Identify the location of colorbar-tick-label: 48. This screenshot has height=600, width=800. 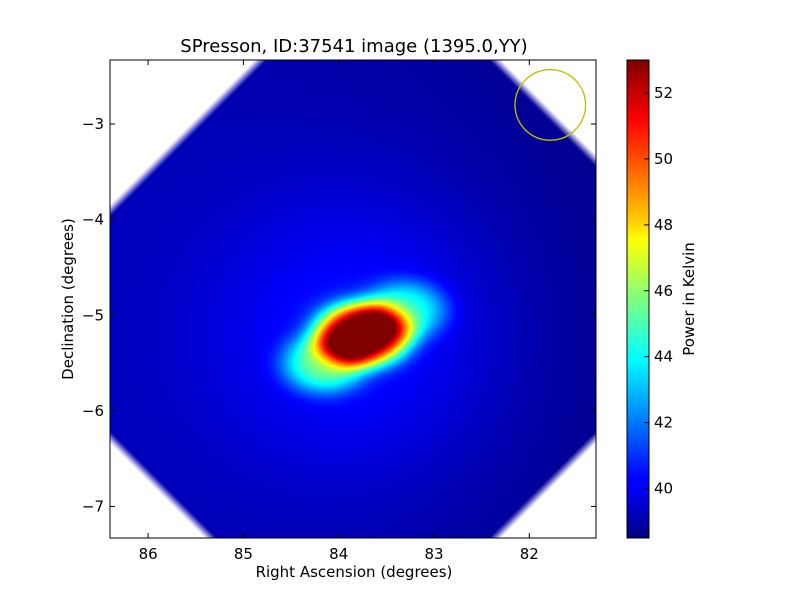
(663, 225).